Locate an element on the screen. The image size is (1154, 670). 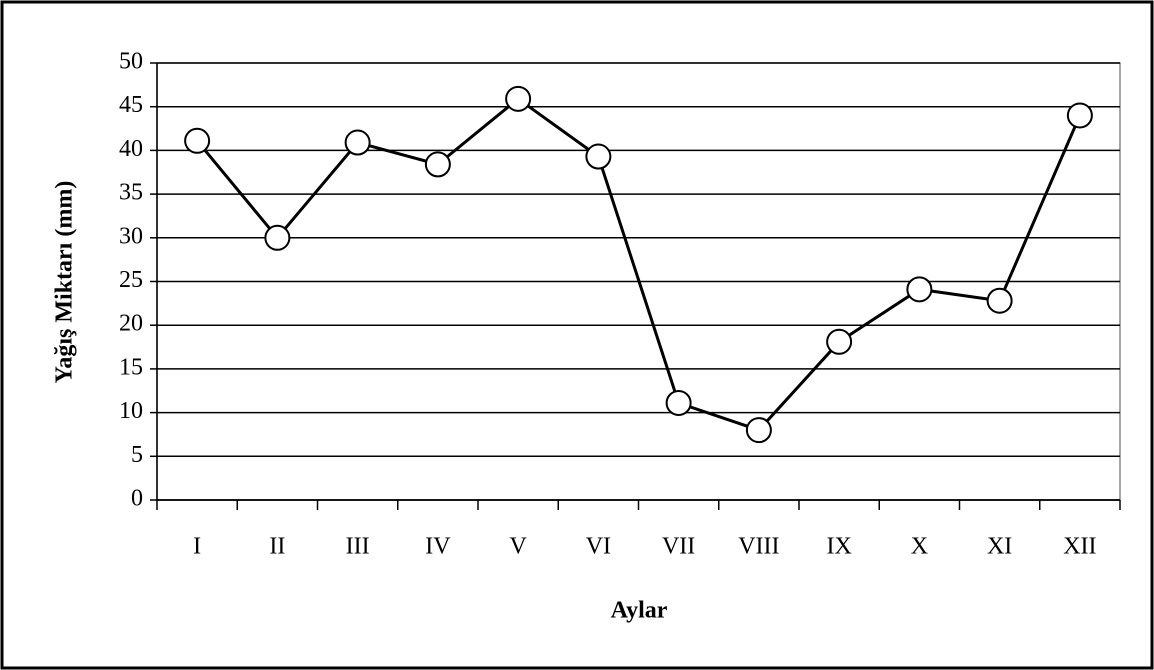
y-tick-label: 0 is located at coordinates (137, 499).